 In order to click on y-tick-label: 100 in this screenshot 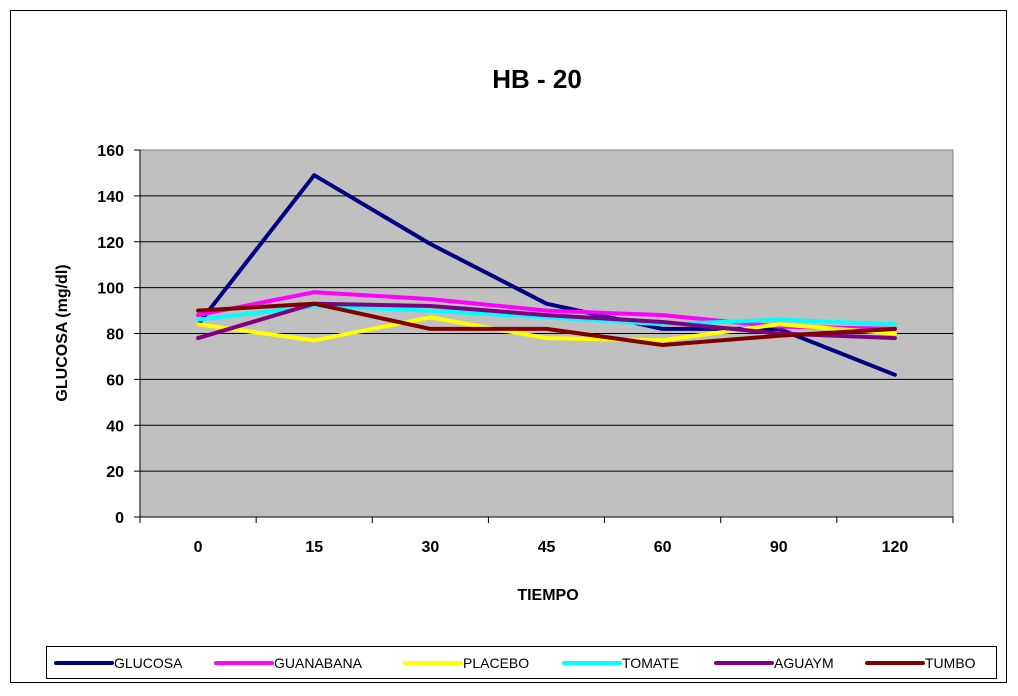, I will do `click(110, 289)`.